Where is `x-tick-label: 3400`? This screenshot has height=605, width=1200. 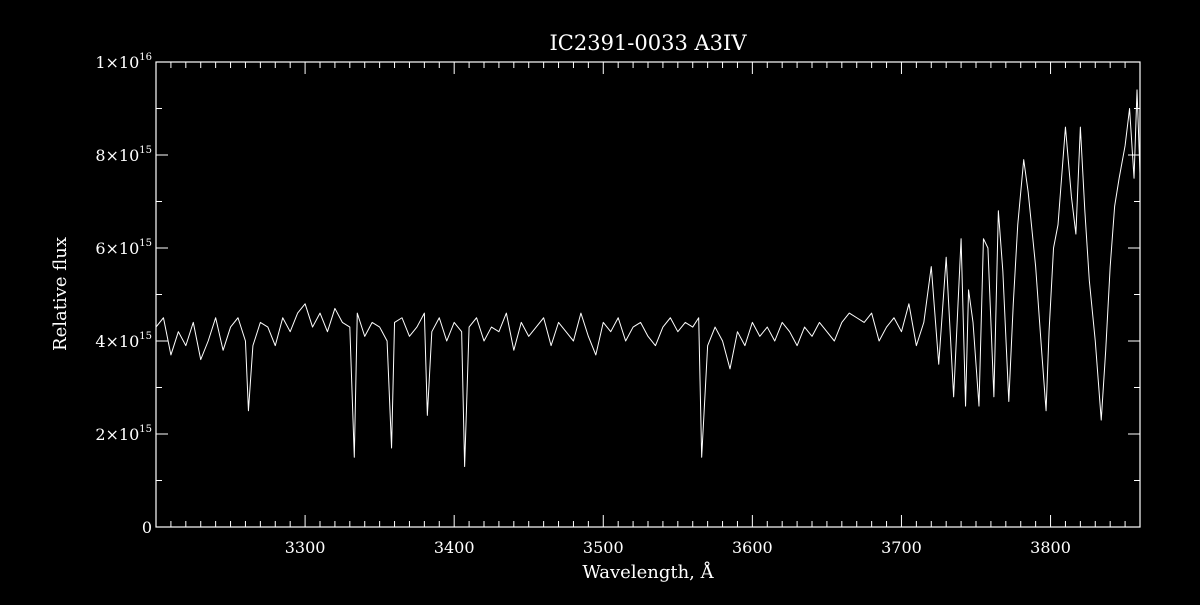
x-tick-label: 3400 is located at coordinates (454, 547).